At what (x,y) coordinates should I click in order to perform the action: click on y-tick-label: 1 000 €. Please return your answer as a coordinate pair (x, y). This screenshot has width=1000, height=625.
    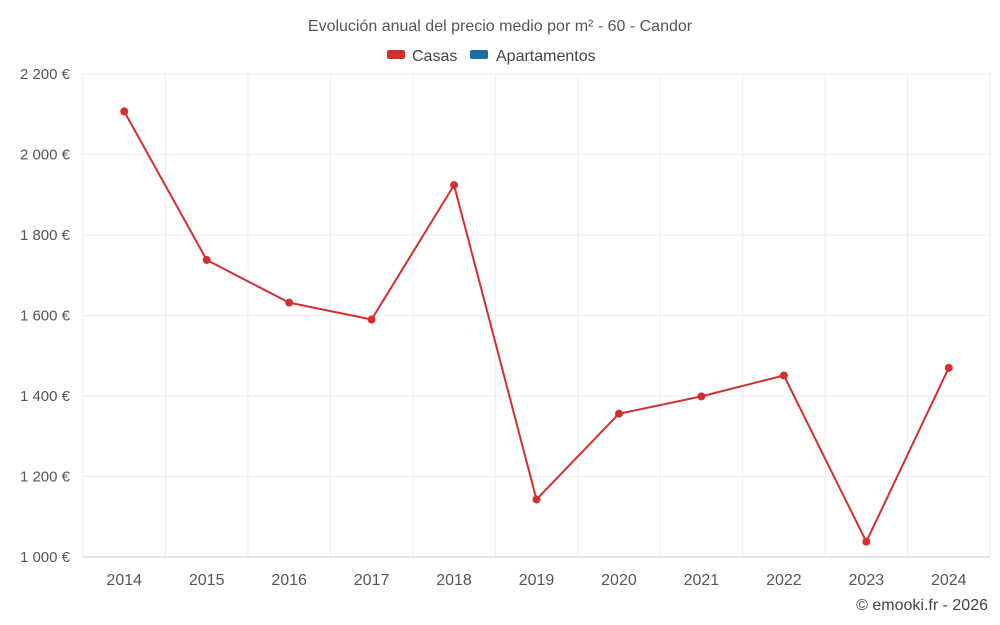
    Looking at the image, I should click on (45, 557).